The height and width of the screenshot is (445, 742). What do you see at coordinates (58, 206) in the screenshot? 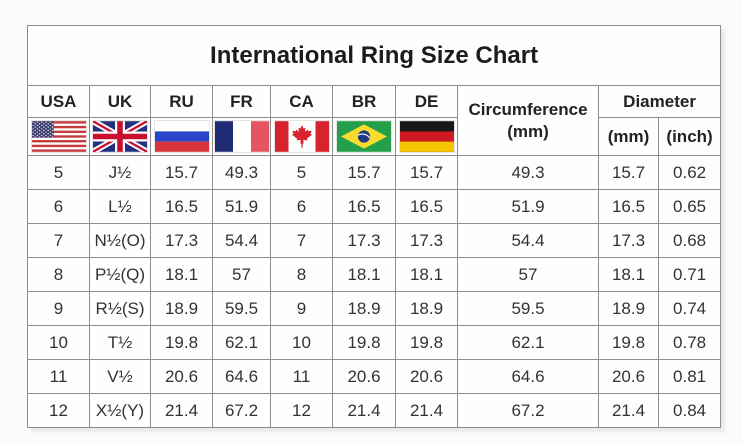
I see `cell-usa: 6` at bounding box center [58, 206].